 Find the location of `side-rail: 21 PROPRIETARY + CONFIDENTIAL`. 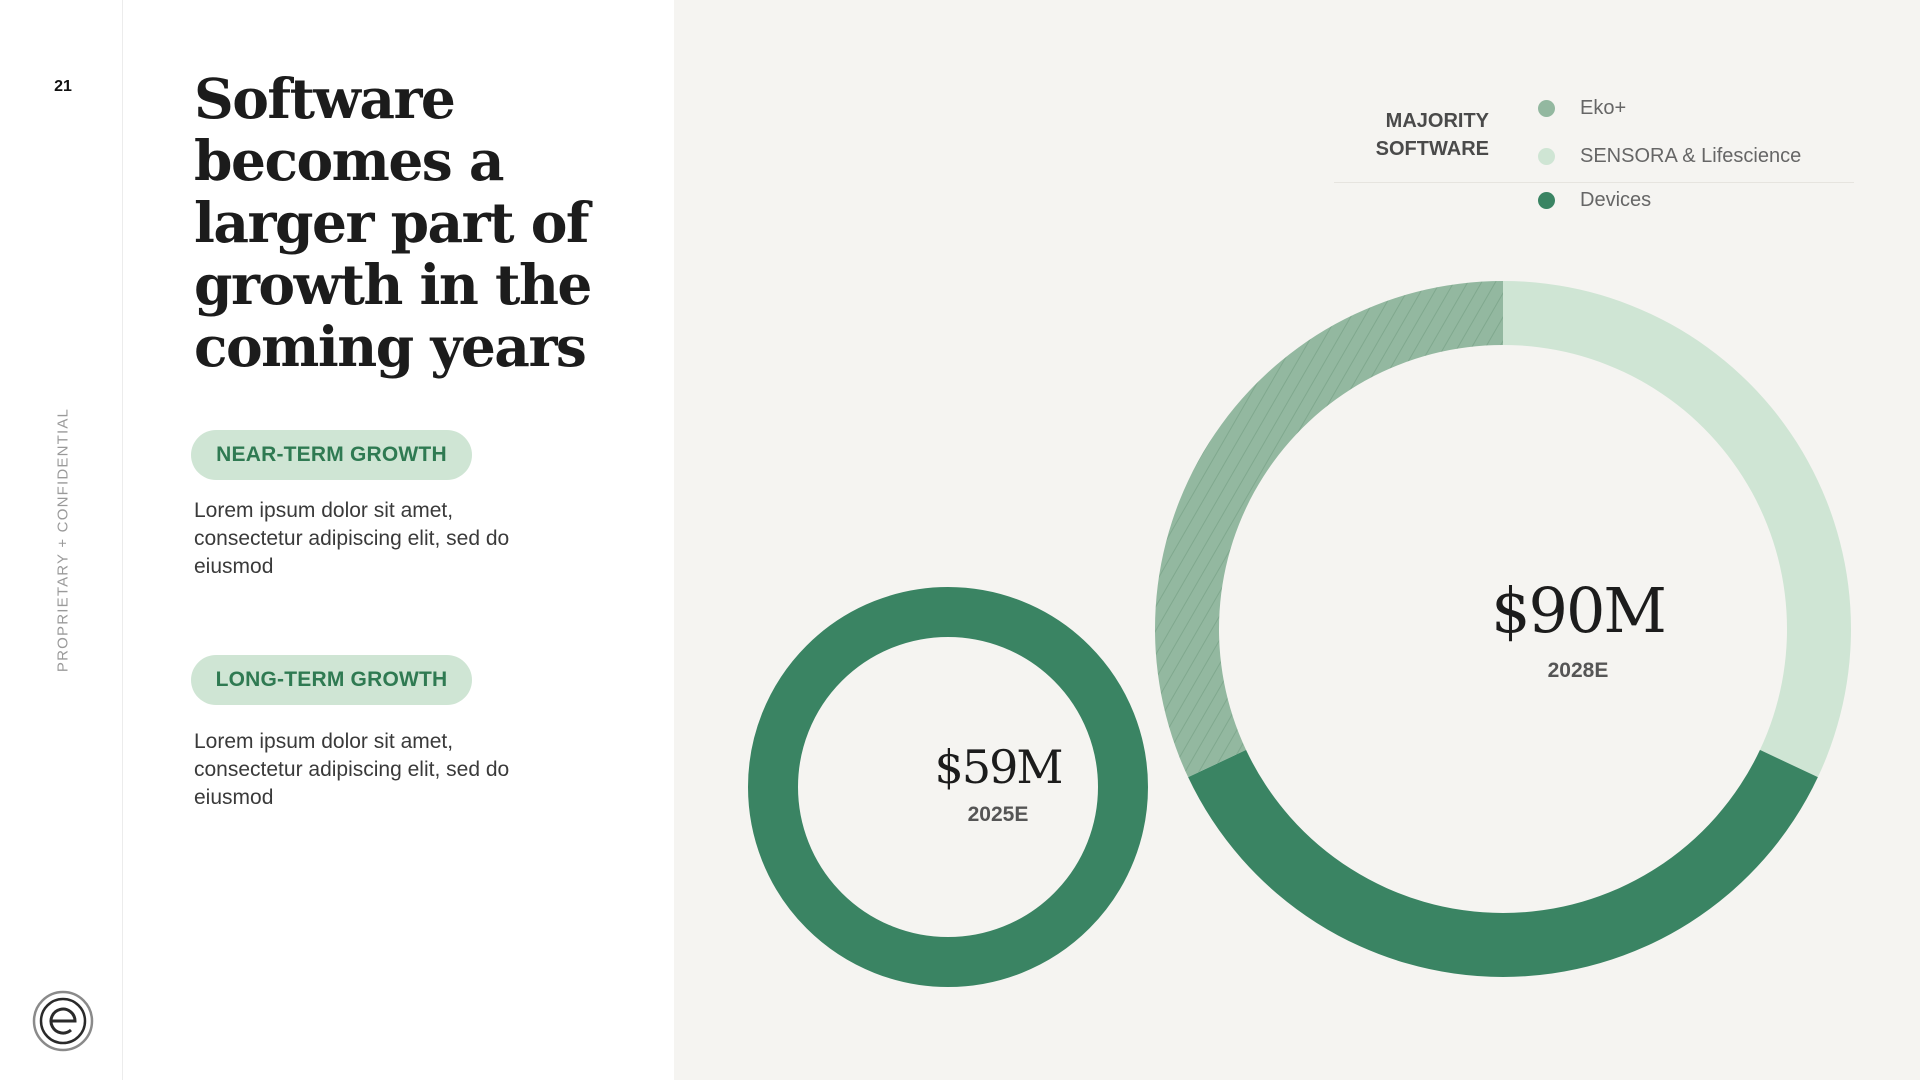

side-rail: 21 PROPRIETARY + CONFIDENTIAL is located at coordinates (61, 540).